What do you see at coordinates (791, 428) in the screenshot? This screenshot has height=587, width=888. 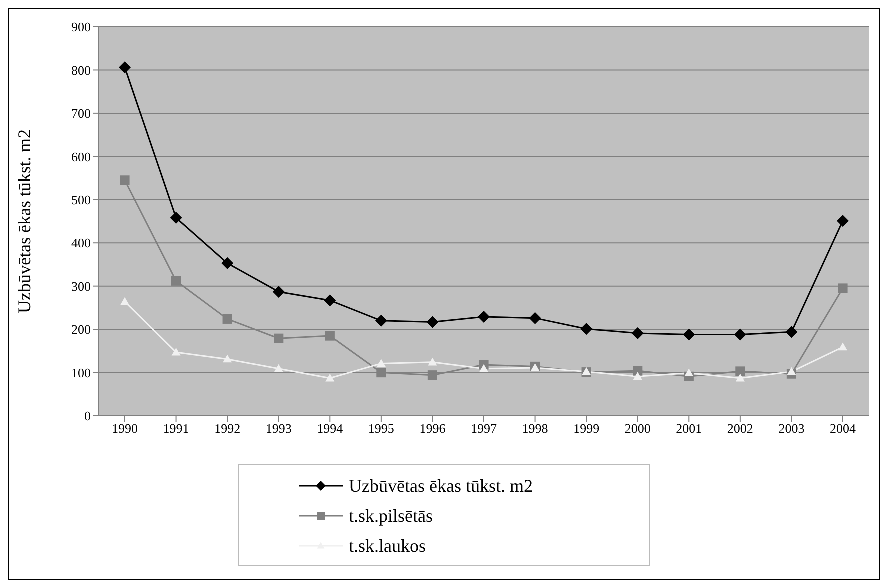 I see `x-tick-label: 2003` at bounding box center [791, 428].